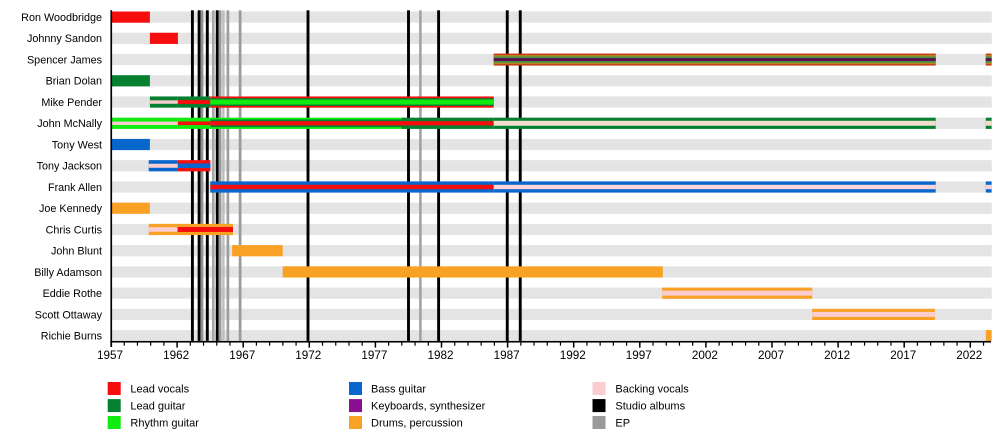  What do you see at coordinates (69, 124) in the screenshot?
I see `svg-text: John McNally` at bounding box center [69, 124].